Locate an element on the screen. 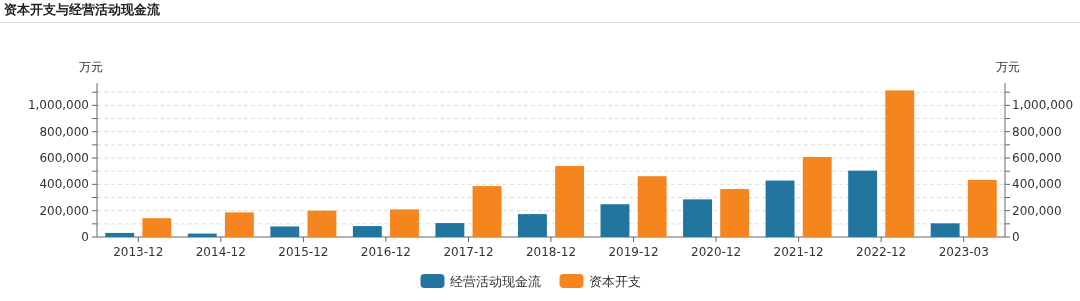 This screenshot has width=1080, height=301. x-tick-label: 2014-12 is located at coordinates (220, 252).